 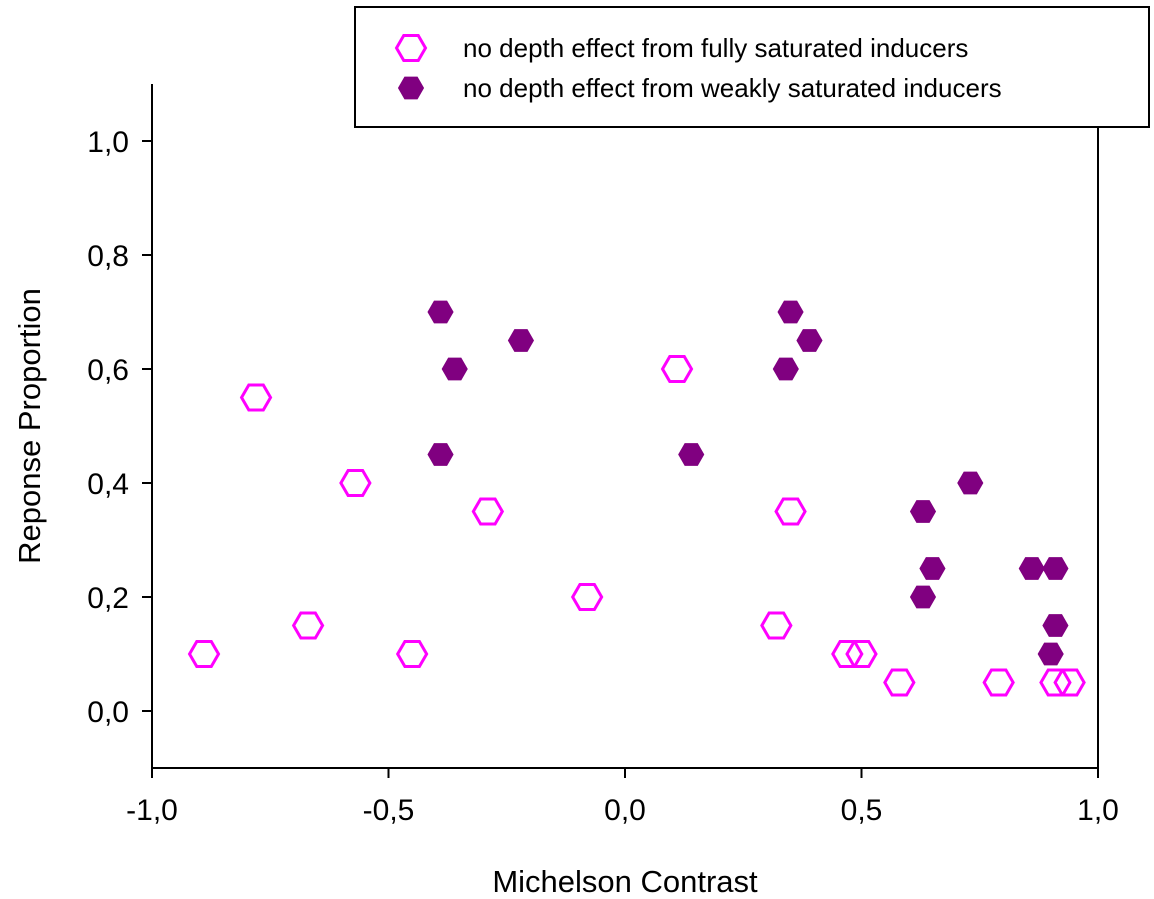 I want to click on x-tick-label: -0,5, so click(x=389, y=810).